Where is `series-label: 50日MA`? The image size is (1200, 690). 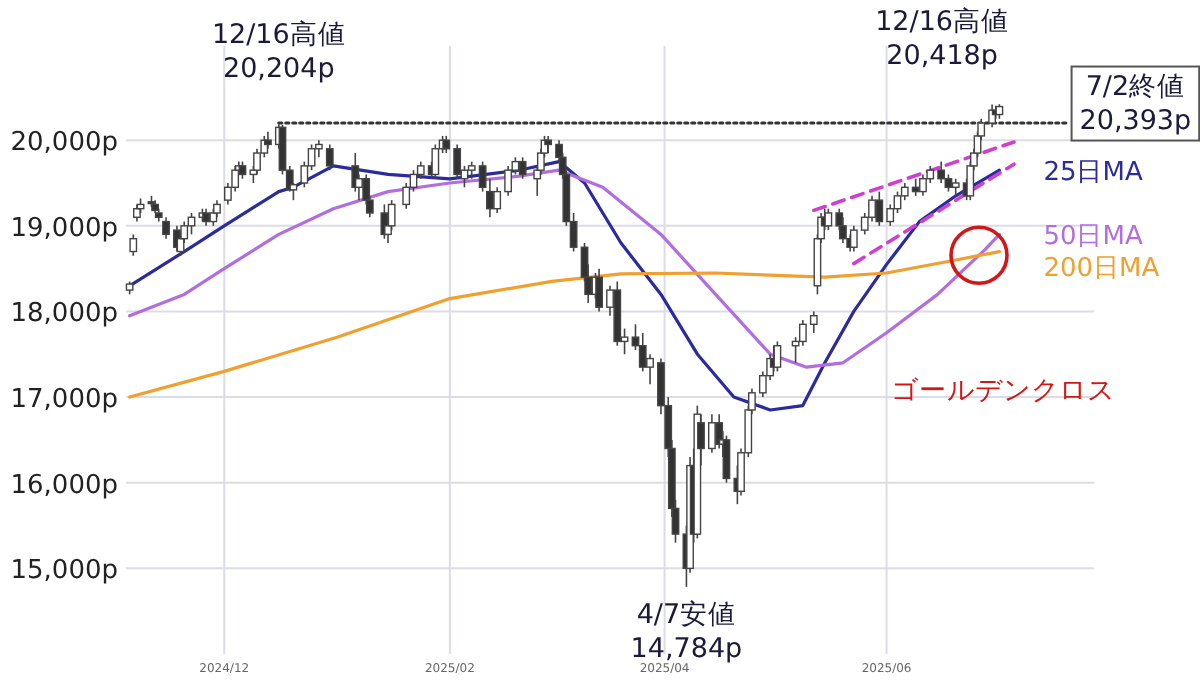 series-label: 50日MA is located at coordinates (1093, 237).